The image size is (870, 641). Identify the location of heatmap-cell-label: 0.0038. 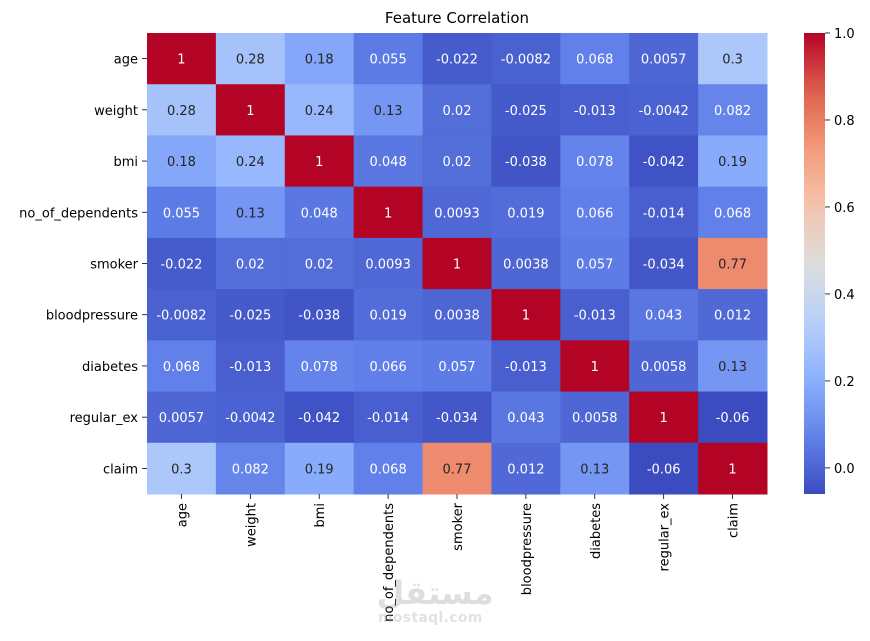
(457, 316).